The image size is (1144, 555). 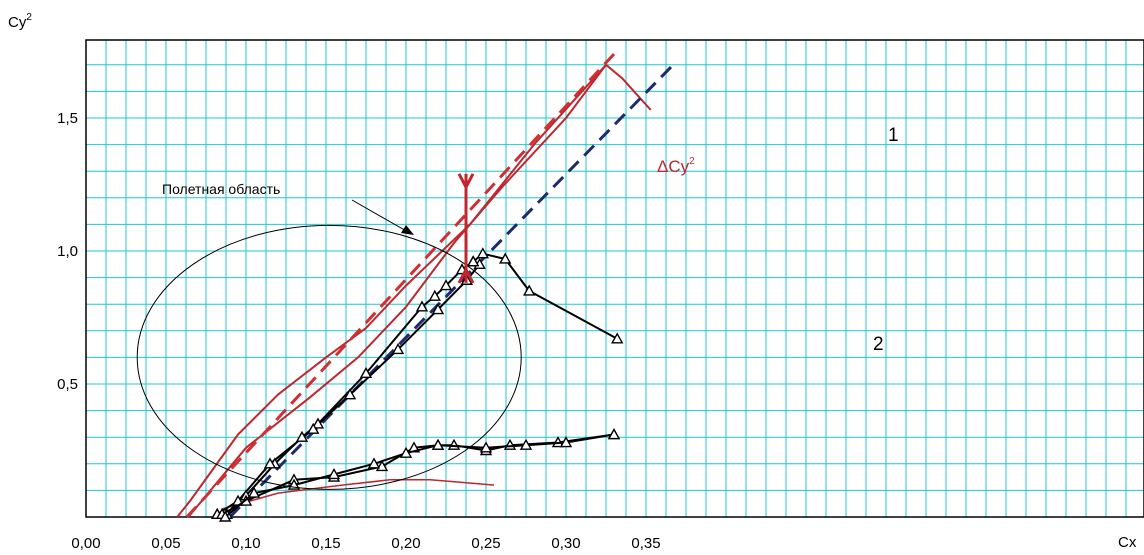 What do you see at coordinates (245, 543) in the screenshot?
I see `x-tick-label: 0,10` at bounding box center [245, 543].